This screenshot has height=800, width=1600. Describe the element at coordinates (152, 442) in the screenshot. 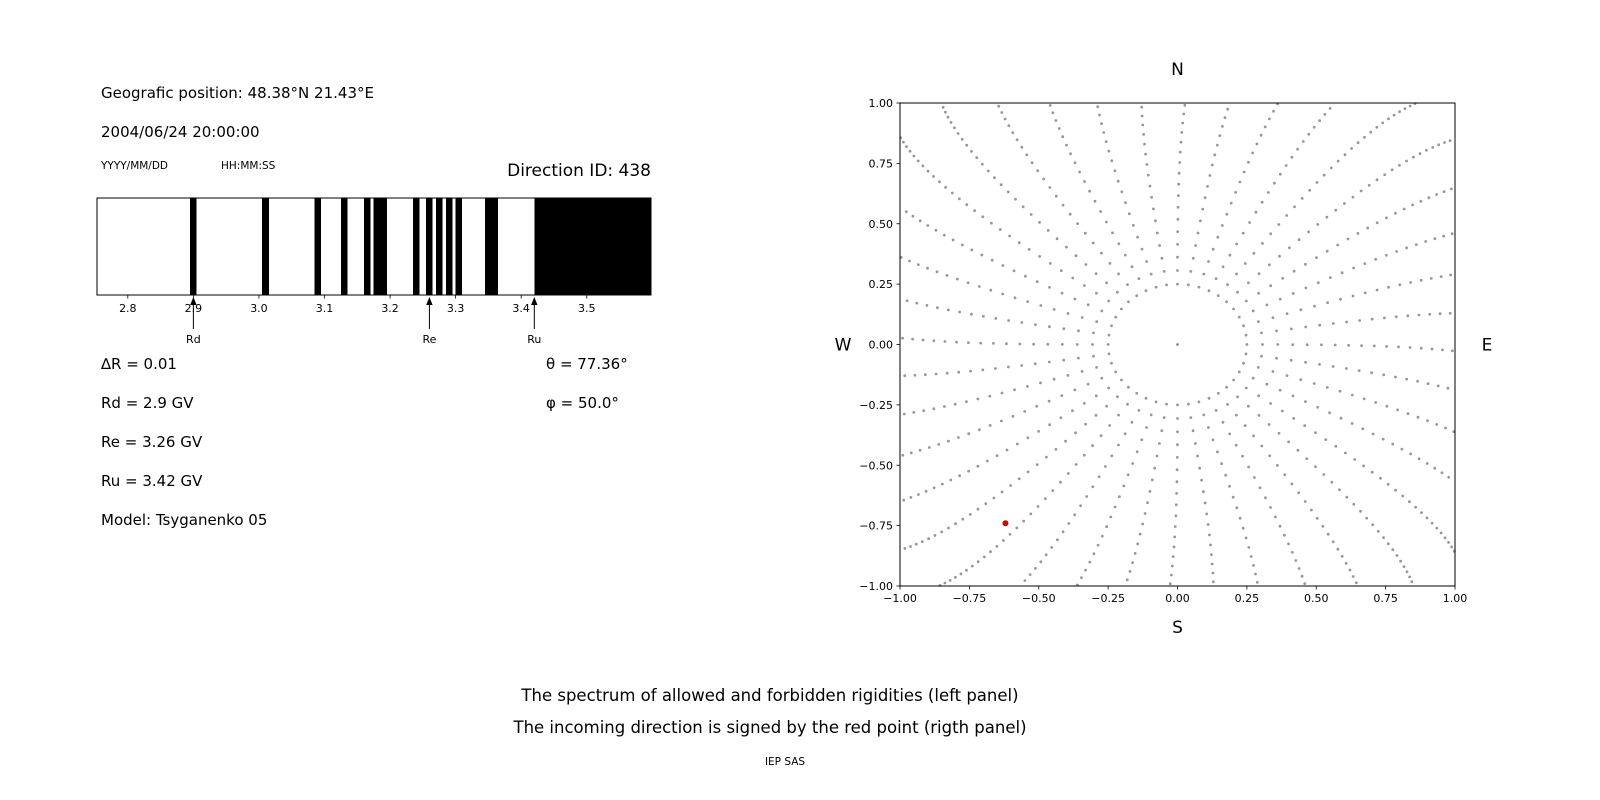

I see `re-value: Re = 3.26 GV` at that location.